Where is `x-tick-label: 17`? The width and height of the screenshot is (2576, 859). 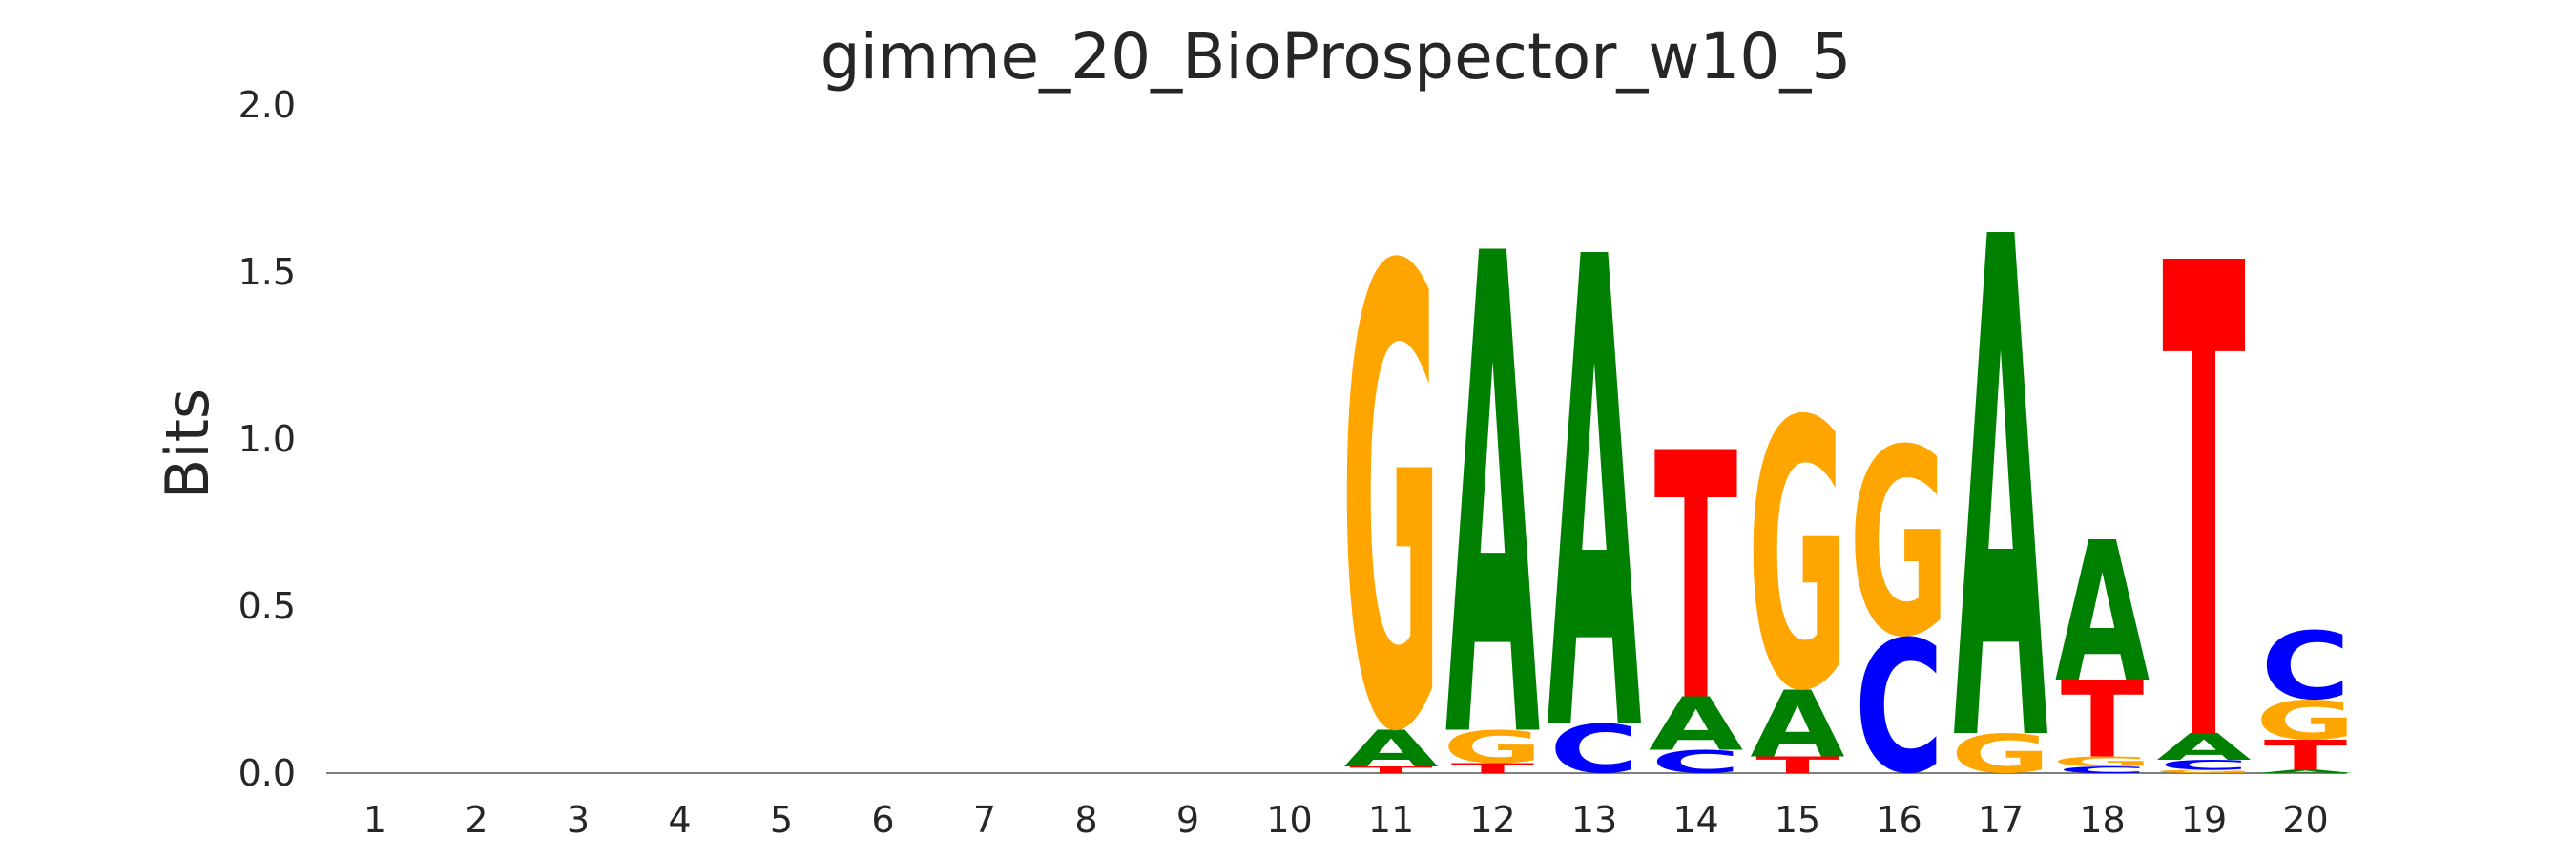 x-tick-label: 17 is located at coordinates (2001, 820).